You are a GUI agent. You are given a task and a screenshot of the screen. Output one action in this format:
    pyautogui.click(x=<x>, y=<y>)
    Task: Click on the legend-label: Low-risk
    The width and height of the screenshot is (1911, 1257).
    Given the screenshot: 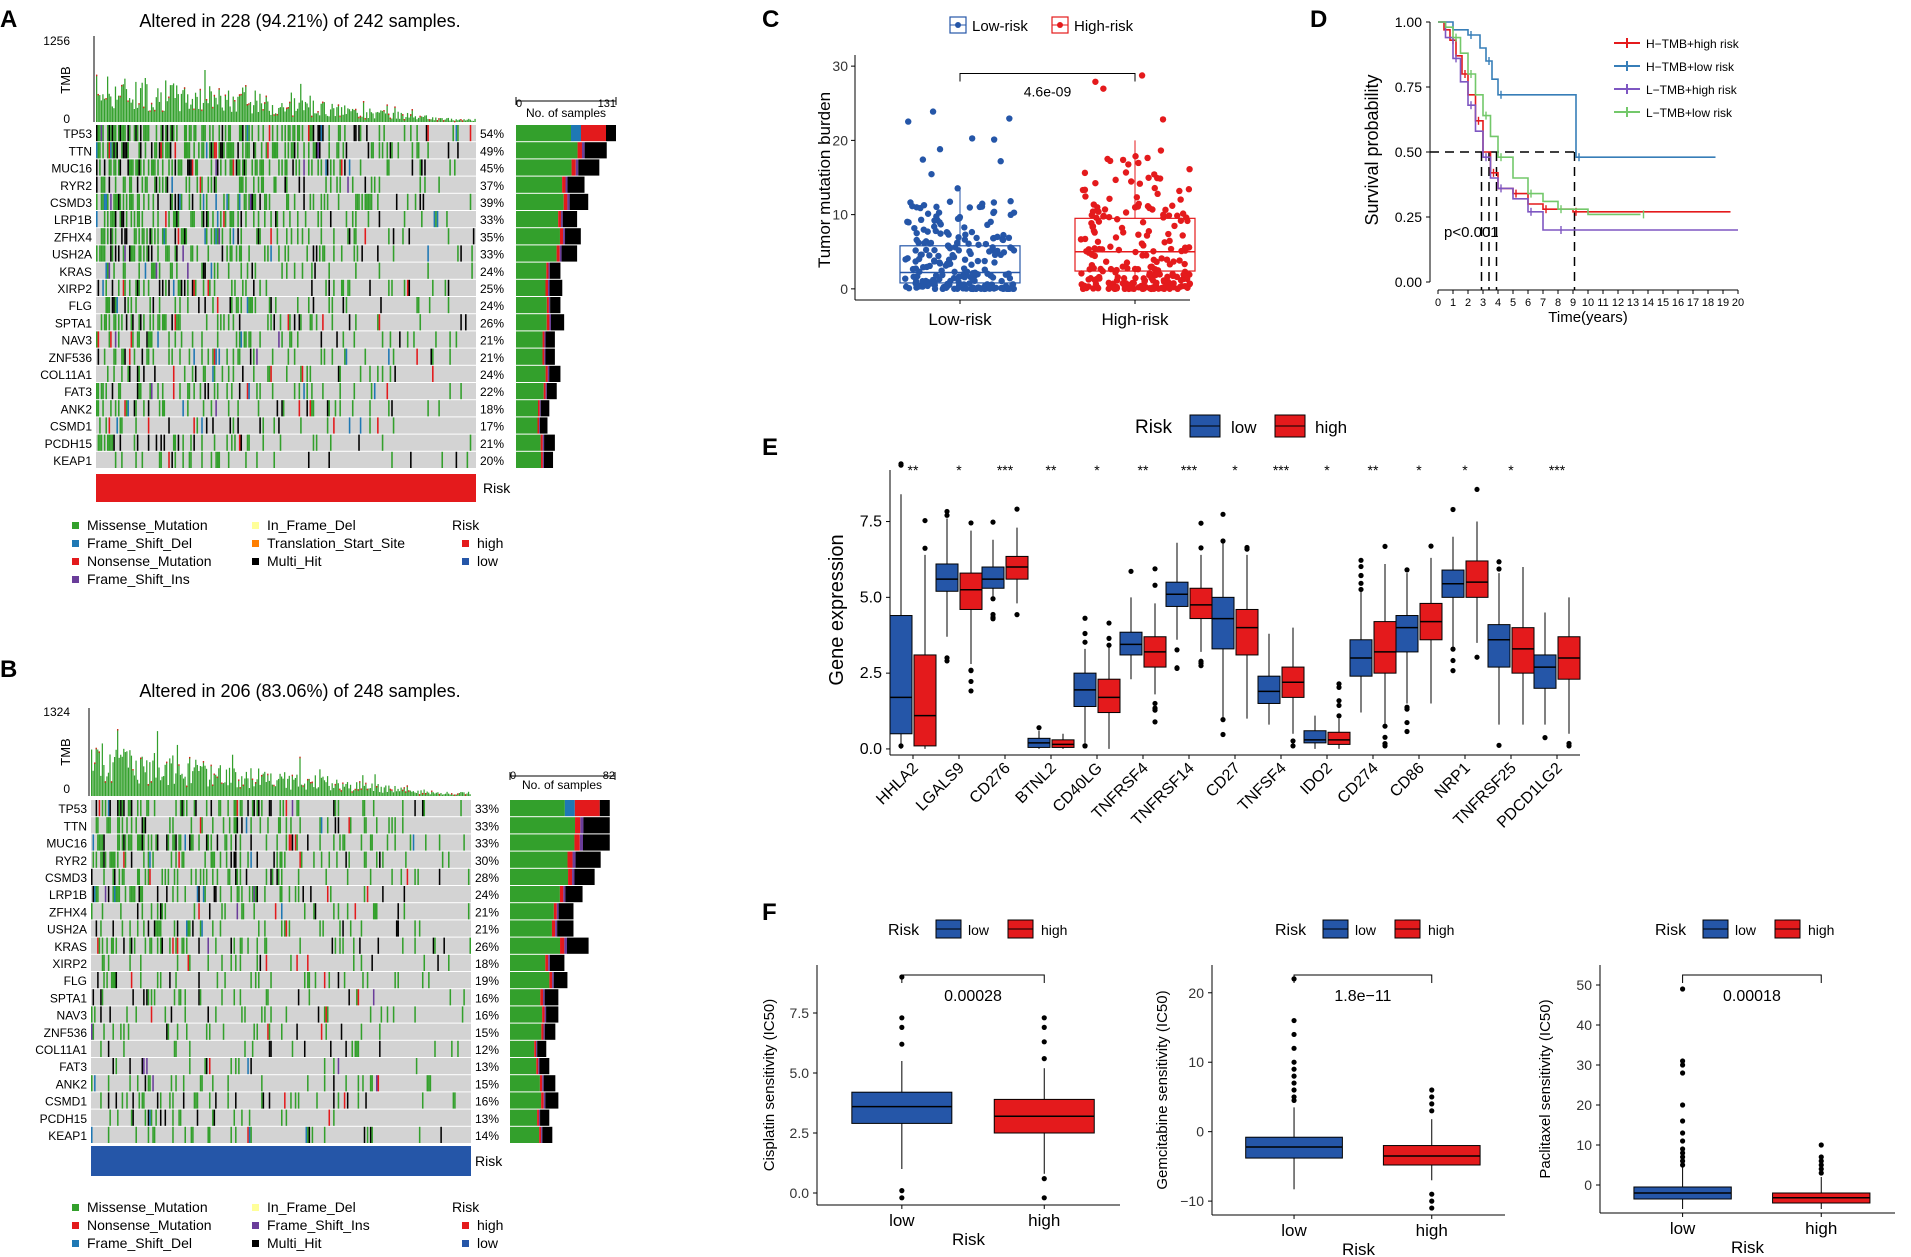 What is the action you would take?
    pyautogui.click(x=1000, y=26)
    